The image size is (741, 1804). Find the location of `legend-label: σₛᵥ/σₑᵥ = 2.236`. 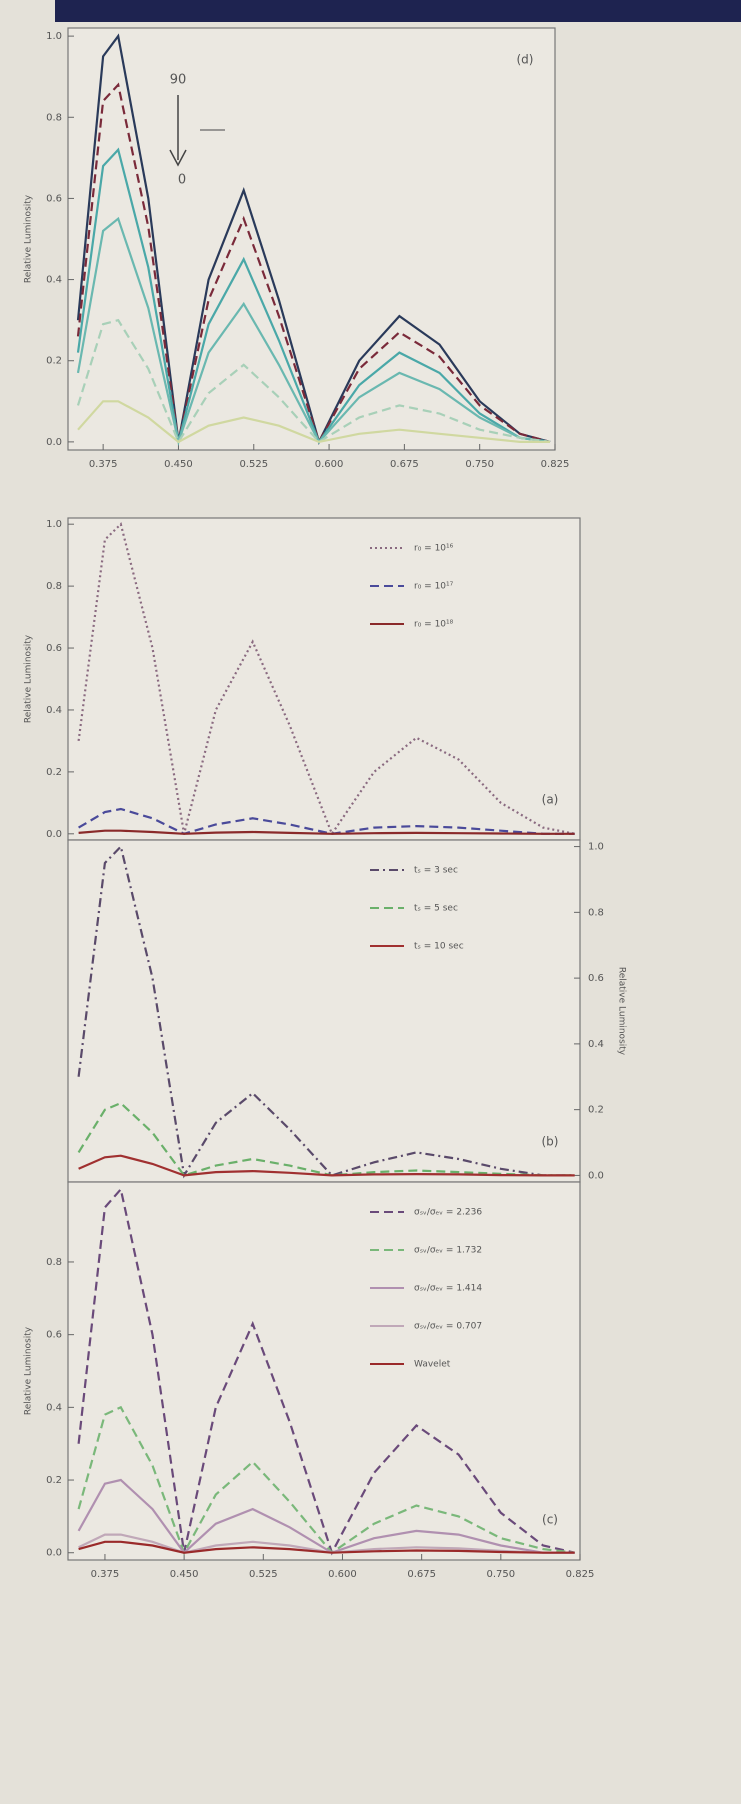

legend-label: σₛᵥ/σₑᵥ = 2.236 is located at coordinates (448, 1213).